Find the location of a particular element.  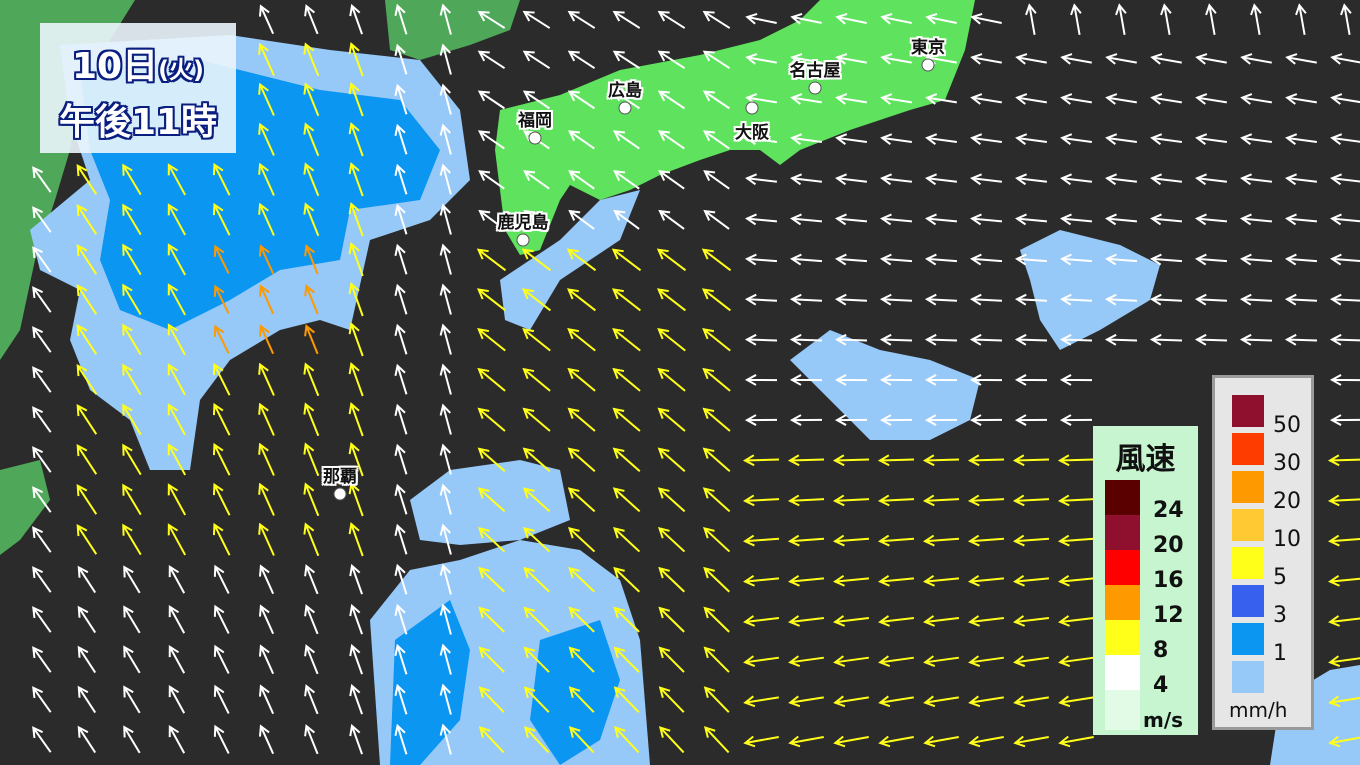

rain-level-label: 10 is located at coordinates (1287, 539).